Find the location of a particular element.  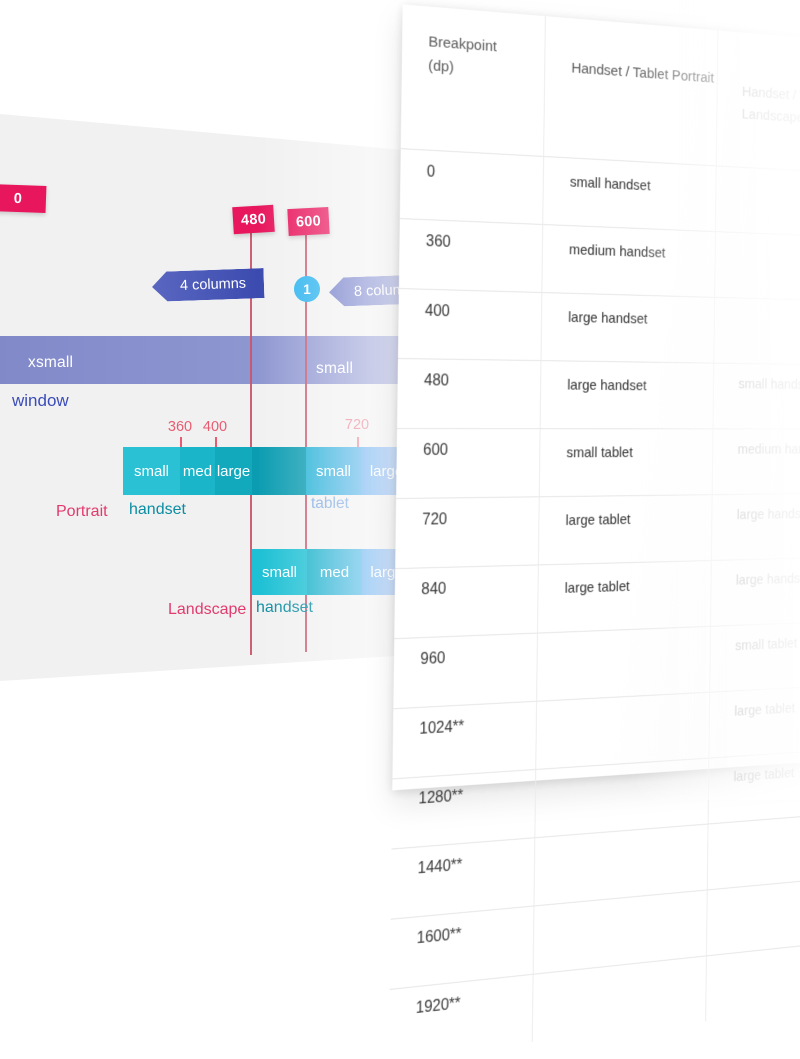

landscape-row-label: Landscape is located at coordinates (207, 609).